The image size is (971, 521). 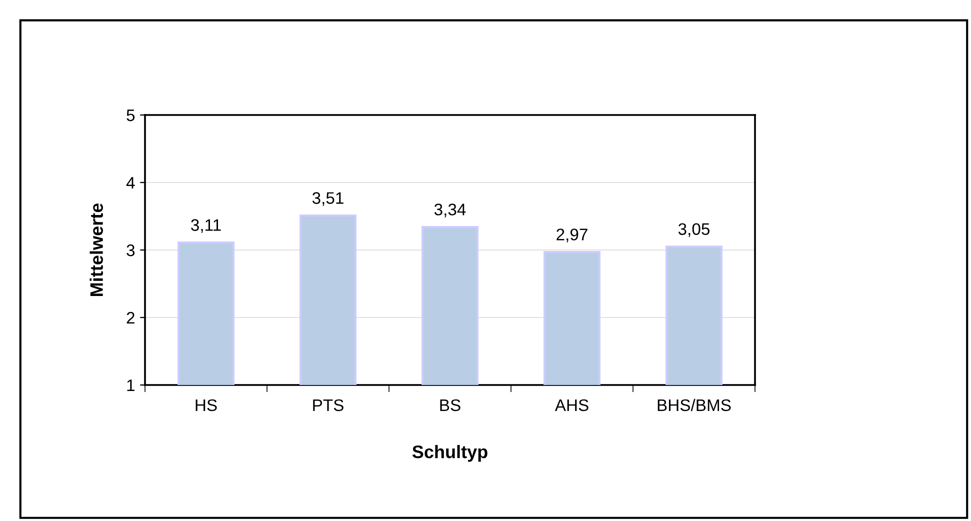 What do you see at coordinates (694, 405) in the screenshot?
I see `x-tick-label: BHS/BMS` at bounding box center [694, 405].